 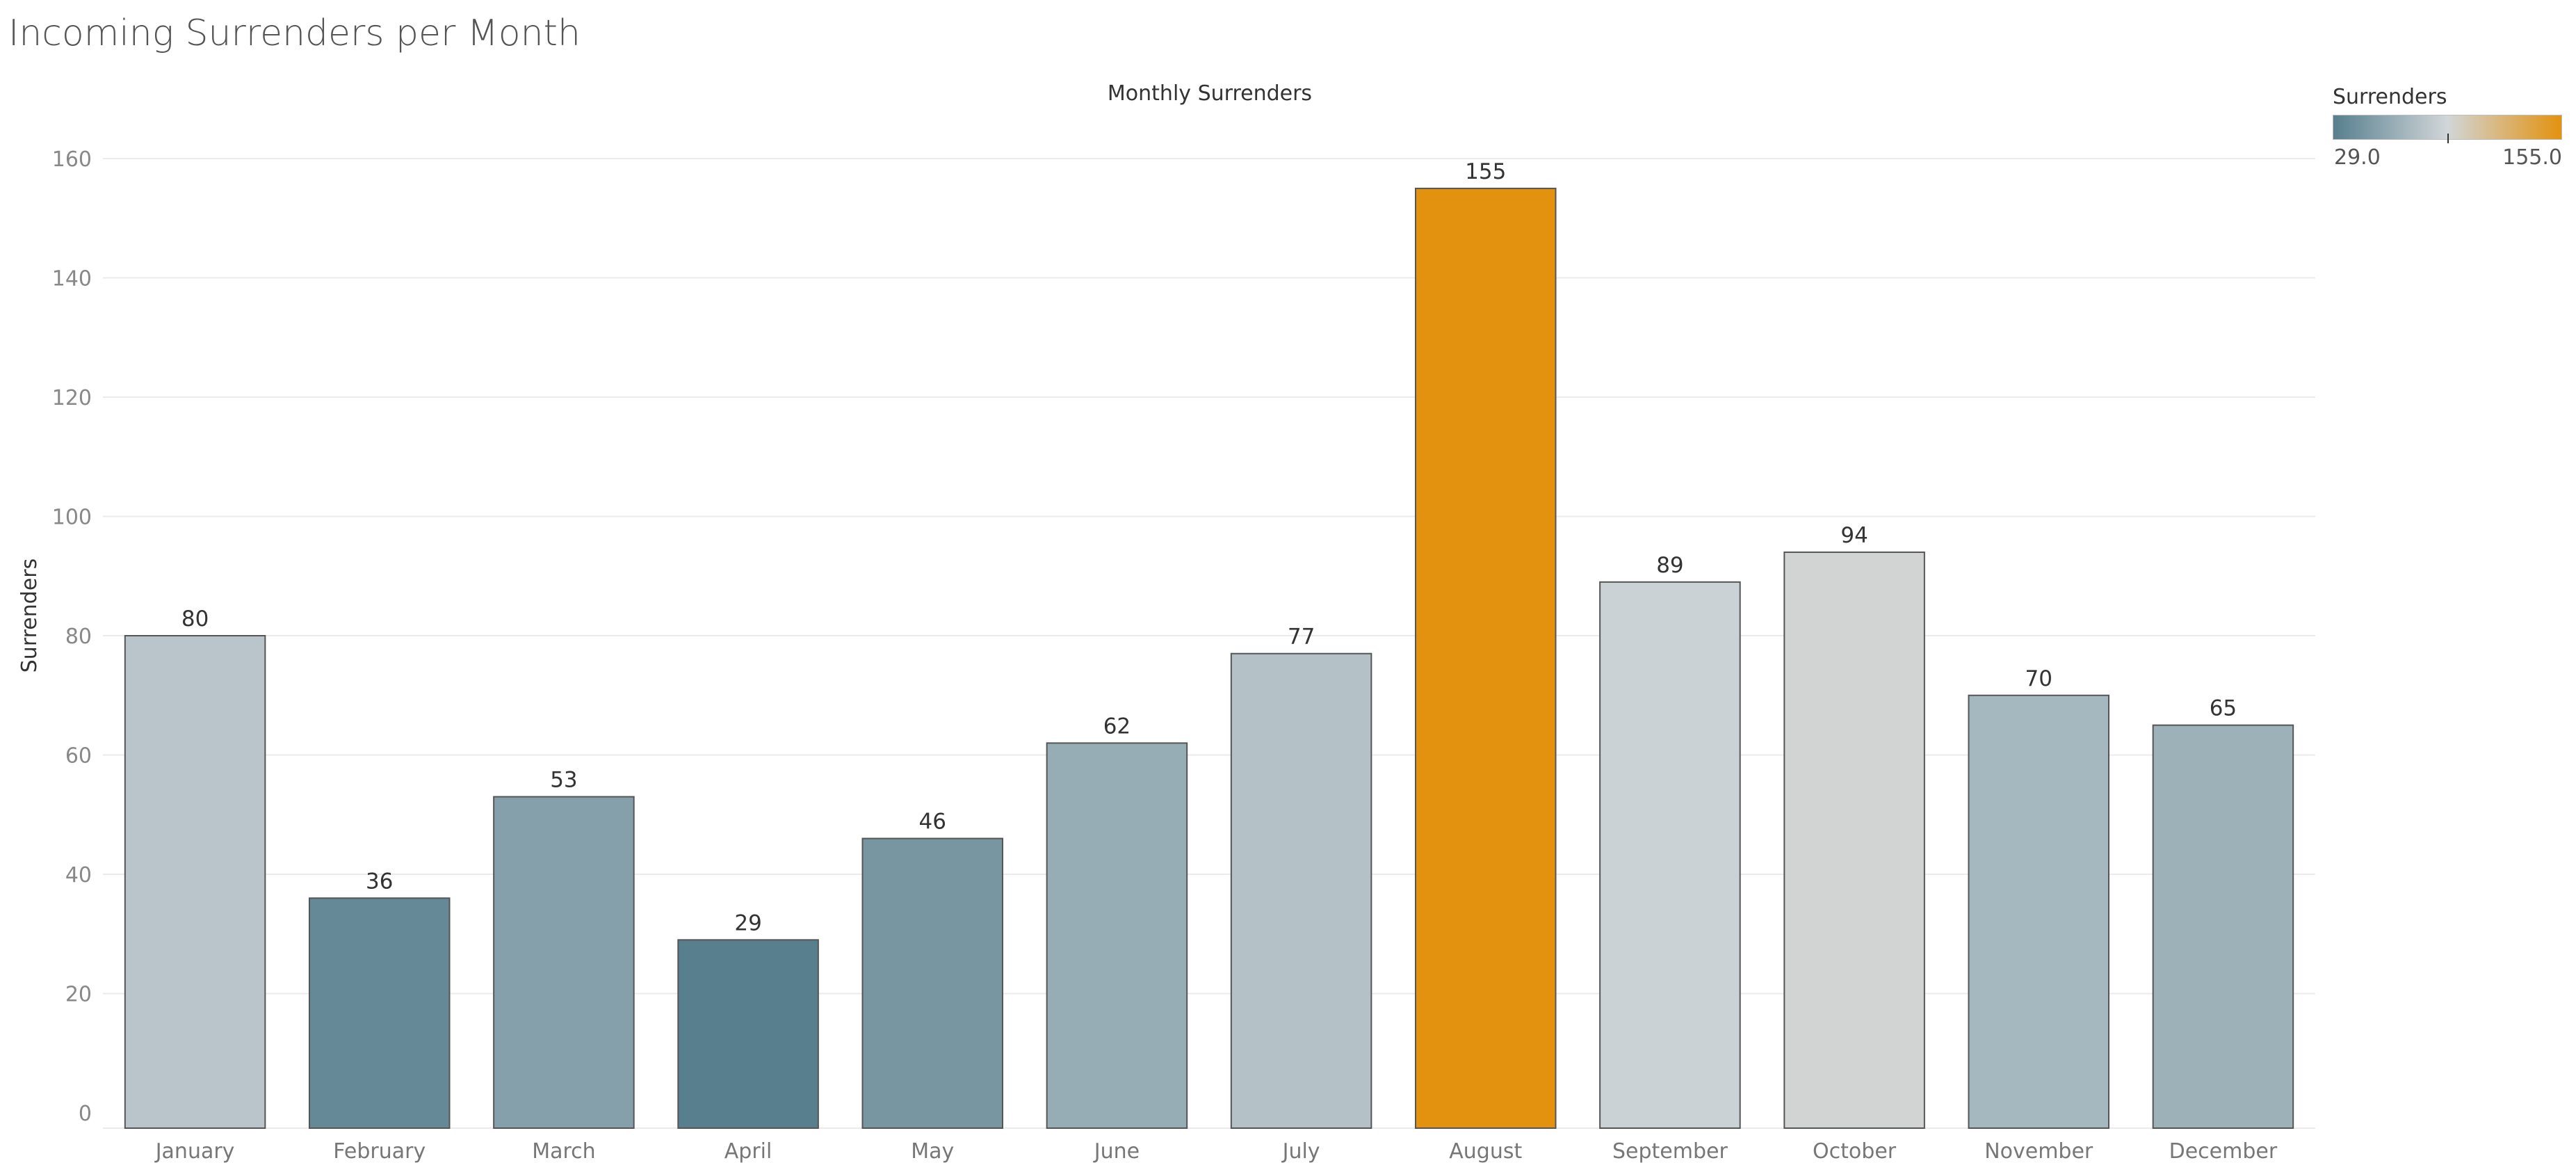 What do you see at coordinates (1670, 1151) in the screenshot?
I see `x-tick-label: September` at bounding box center [1670, 1151].